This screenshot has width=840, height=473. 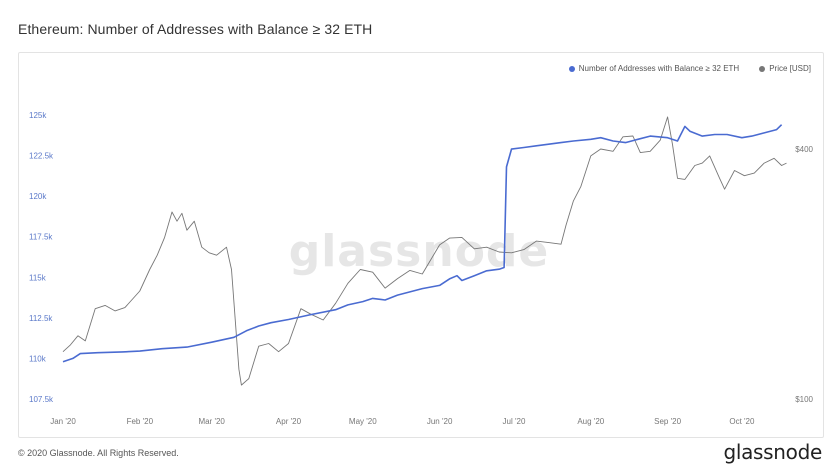 I want to click on x-tick-label: Jul '20, so click(x=514, y=421).